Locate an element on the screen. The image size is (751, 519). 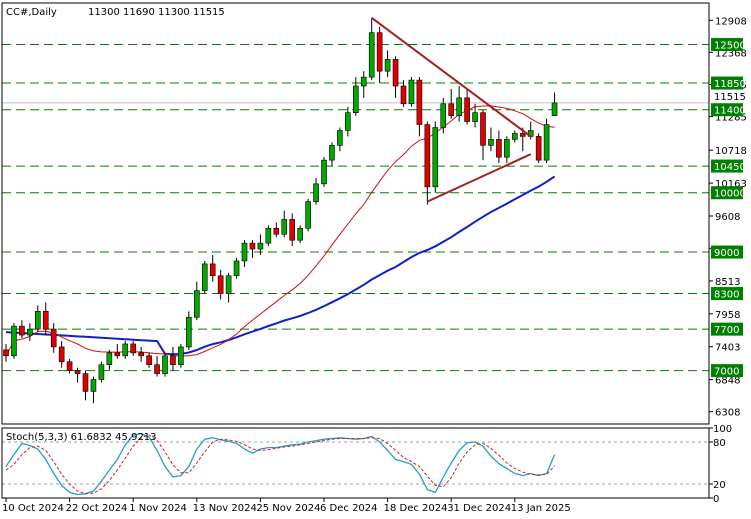
level-label: 8300 is located at coordinates (726, 295).